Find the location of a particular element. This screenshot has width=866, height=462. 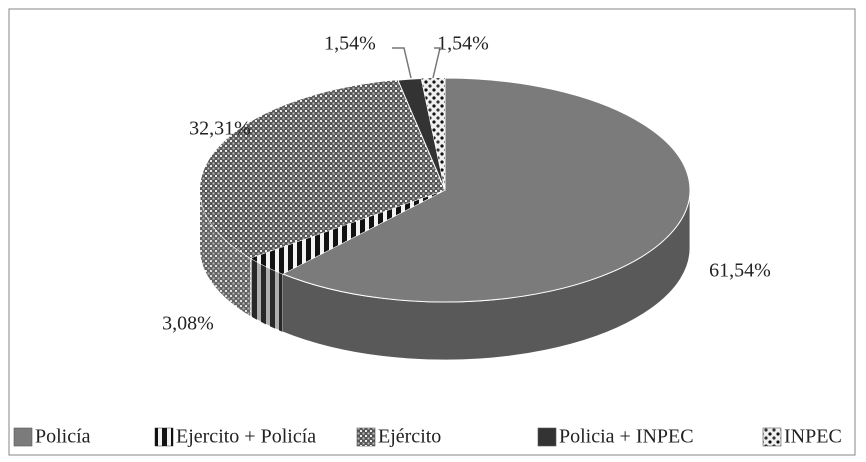

data-label: 3,08% is located at coordinates (188, 324).